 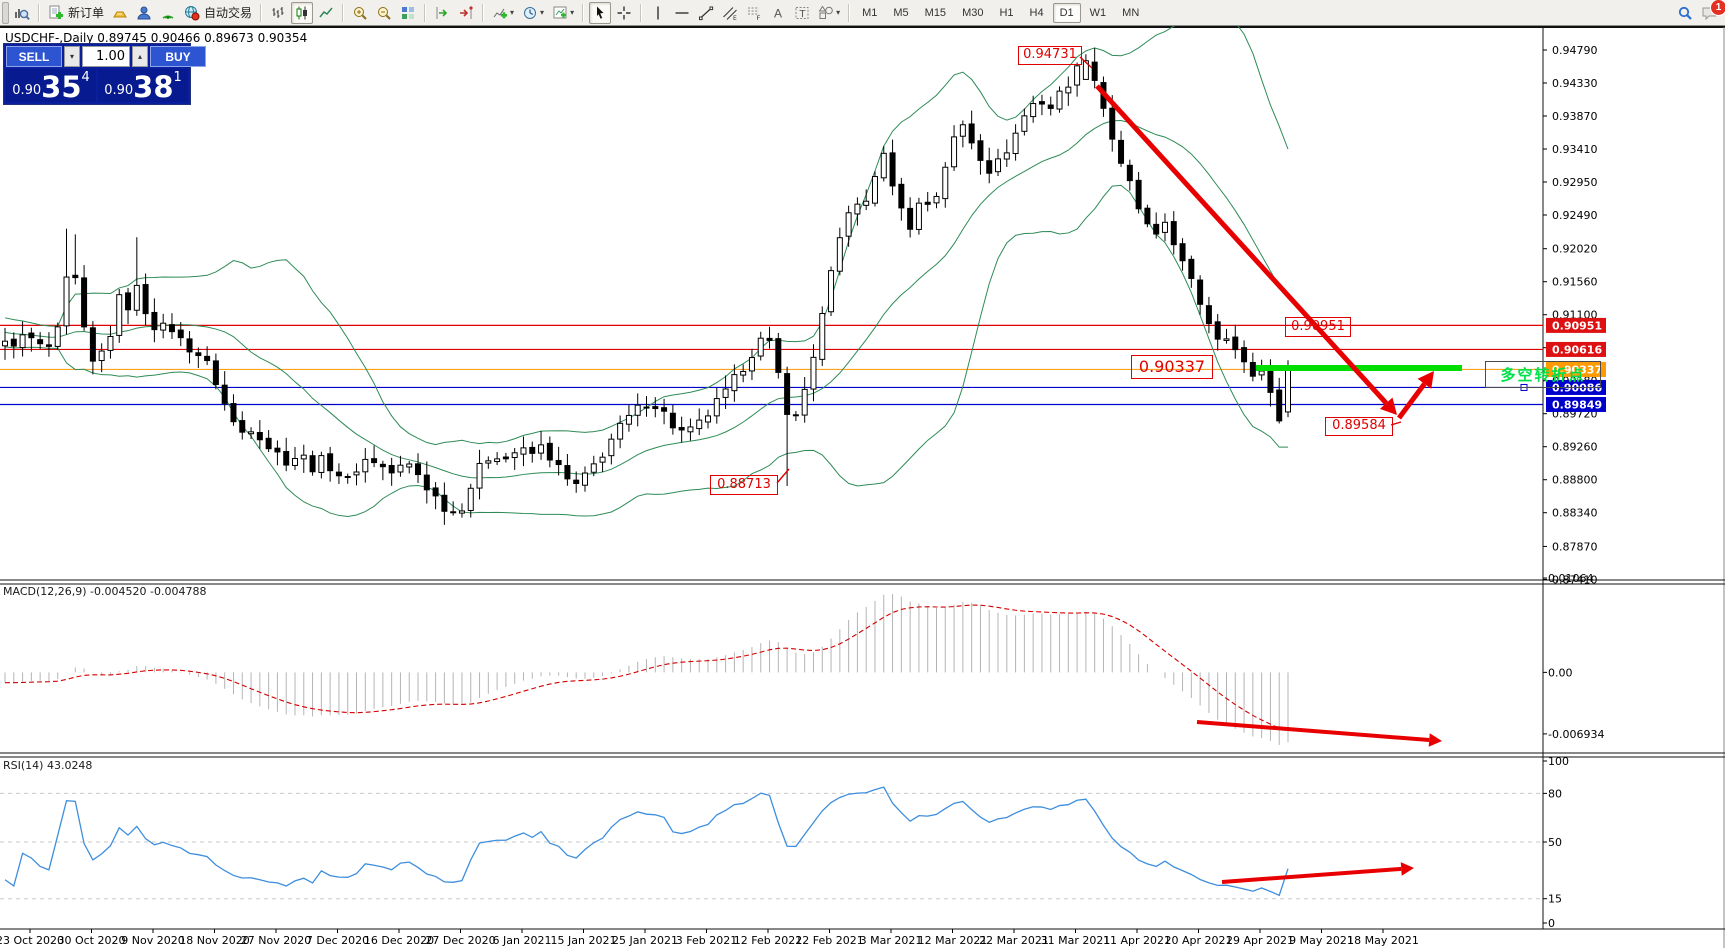 What do you see at coordinates (442, 13) in the screenshot?
I see `auto-scroll-icon` at bounding box center [442, 13].